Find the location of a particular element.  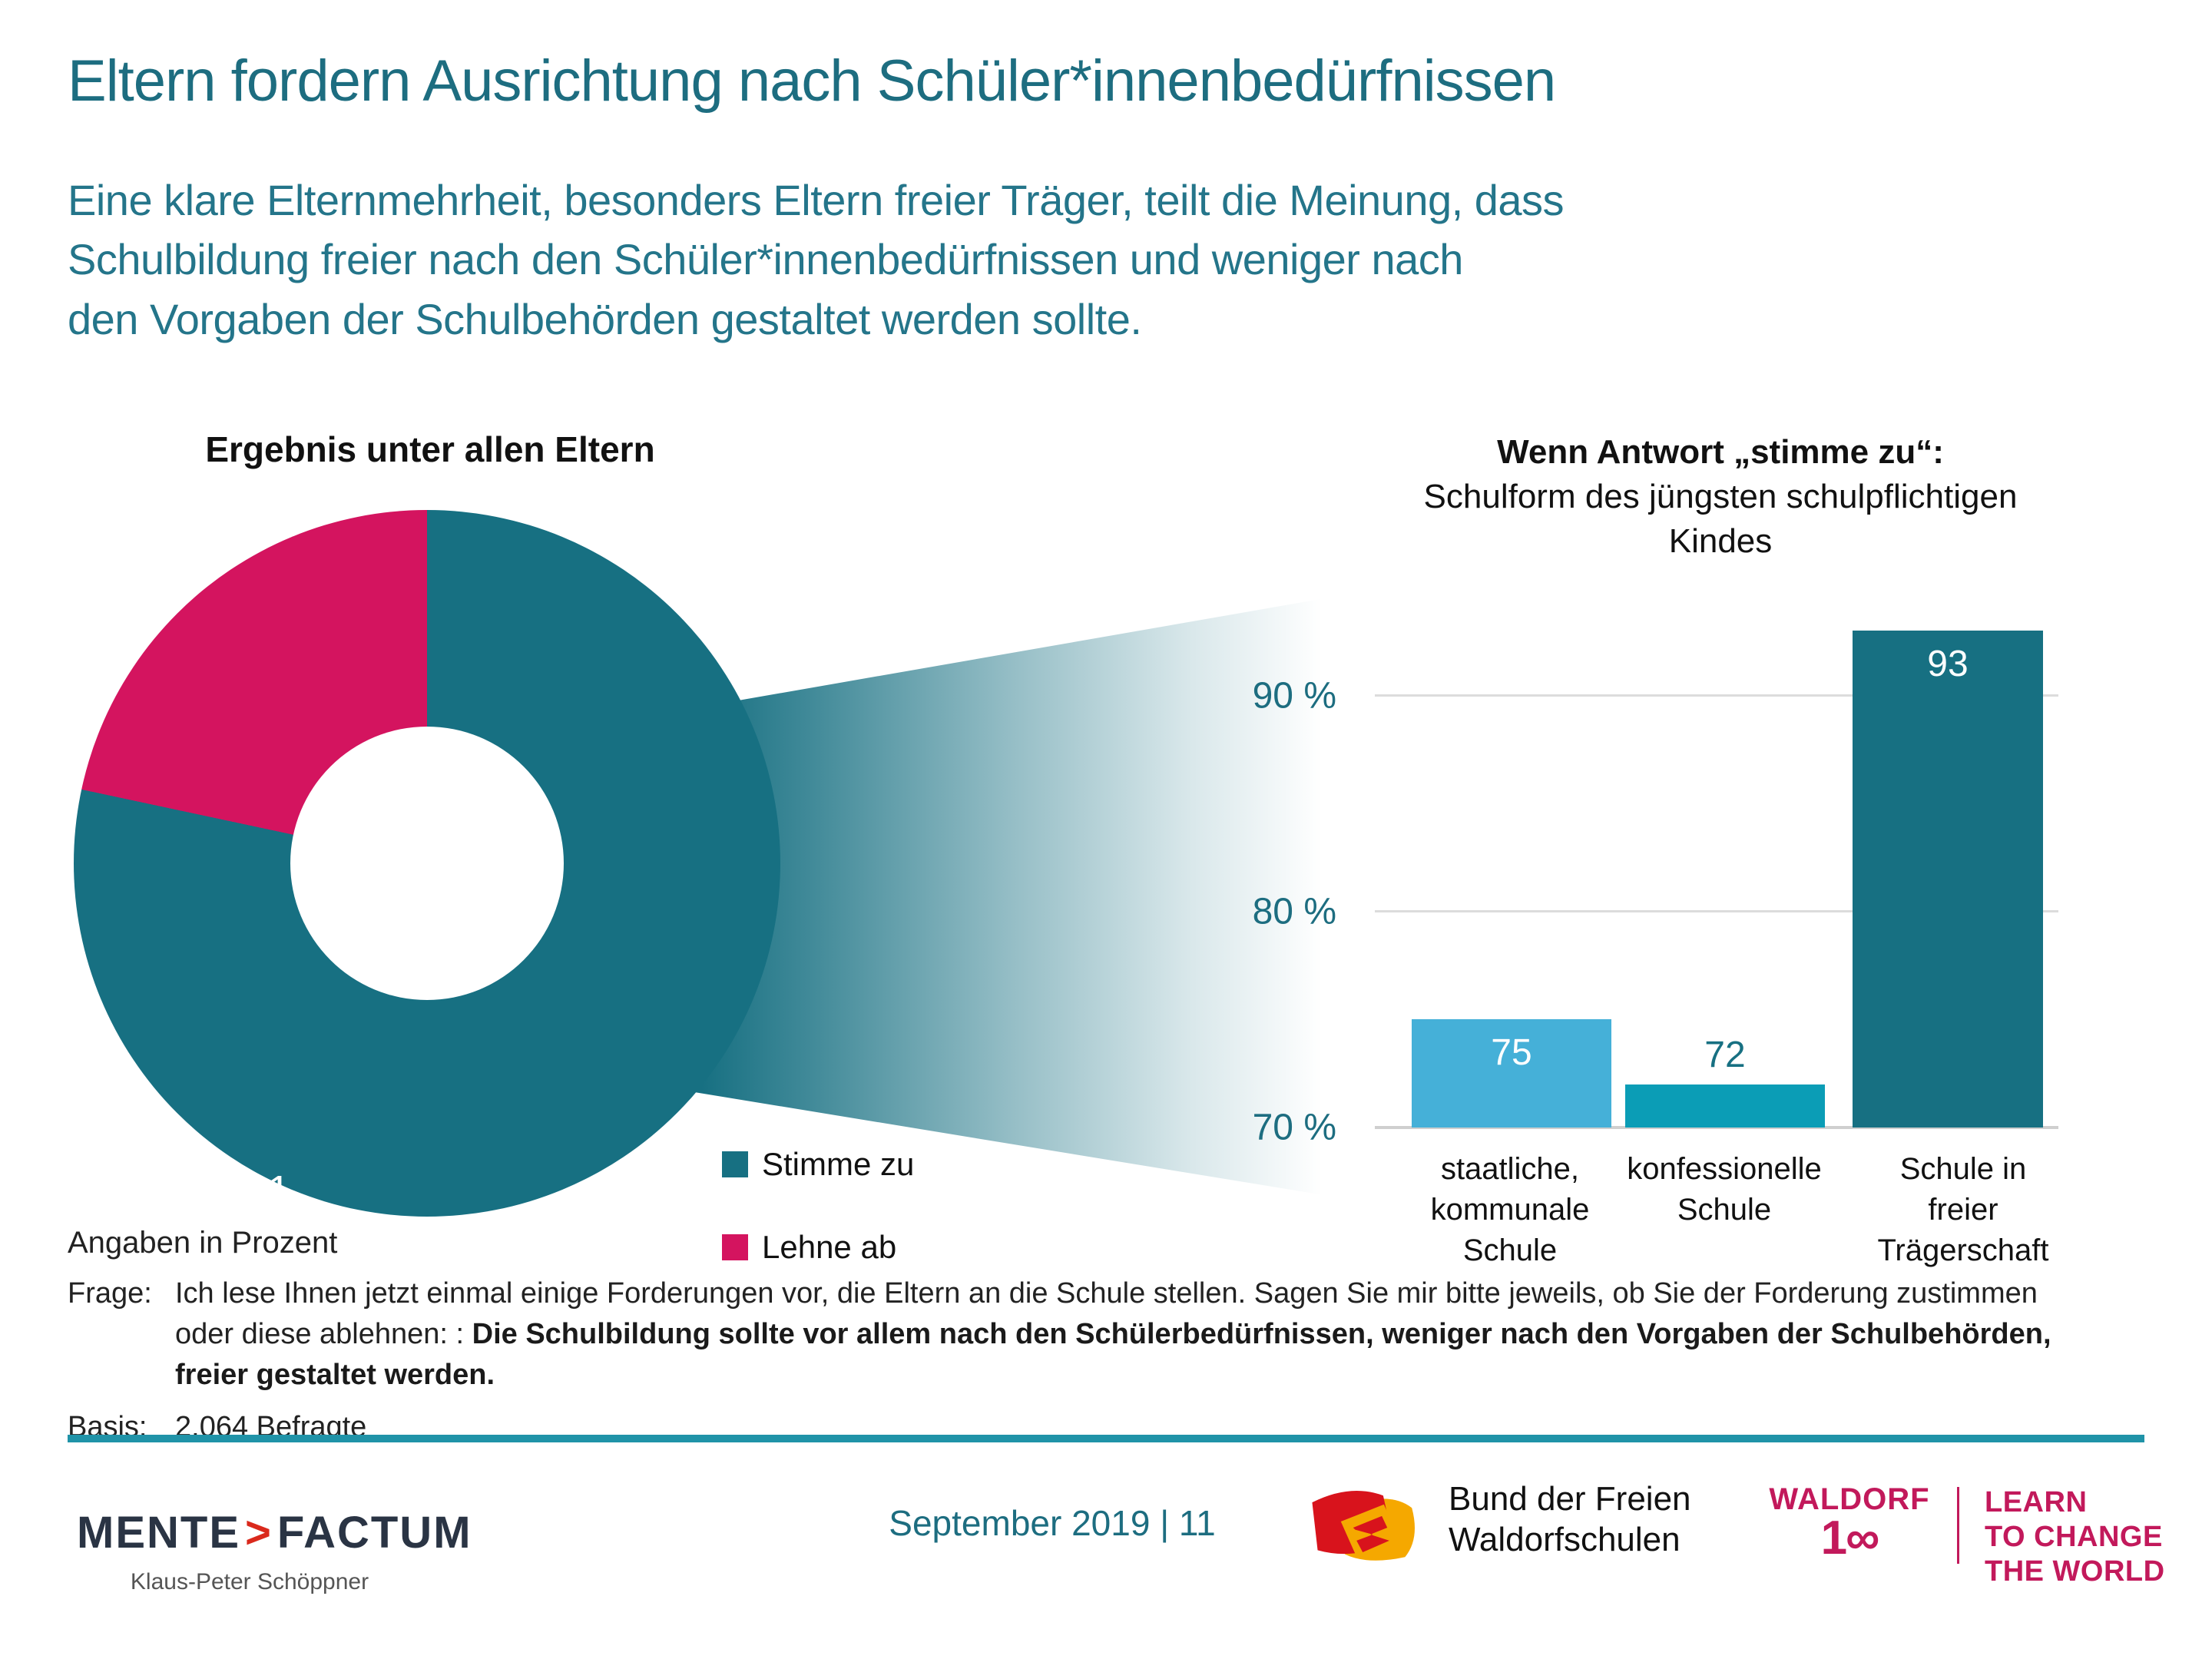

bar-value: 72 is located at coordinates (1725, 1055).